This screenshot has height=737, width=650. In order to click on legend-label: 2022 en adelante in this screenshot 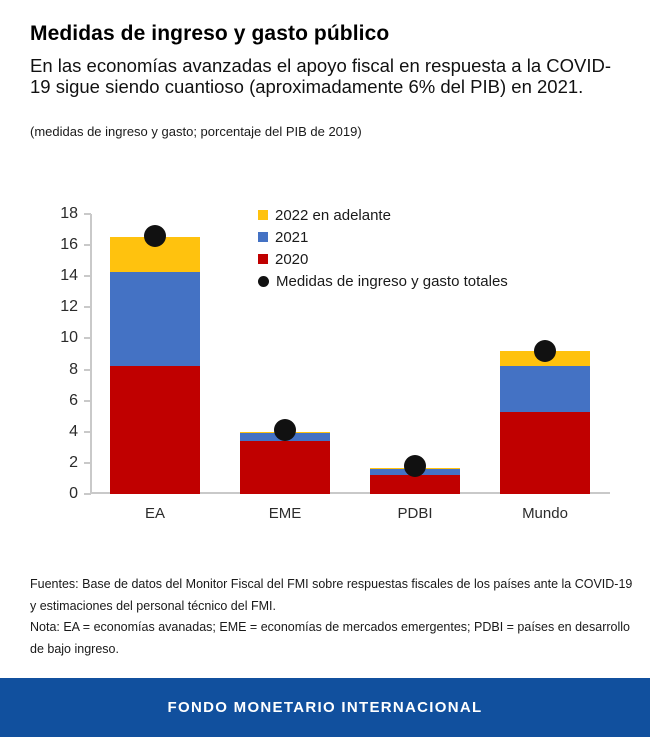, I will do `click(333, 215)`.